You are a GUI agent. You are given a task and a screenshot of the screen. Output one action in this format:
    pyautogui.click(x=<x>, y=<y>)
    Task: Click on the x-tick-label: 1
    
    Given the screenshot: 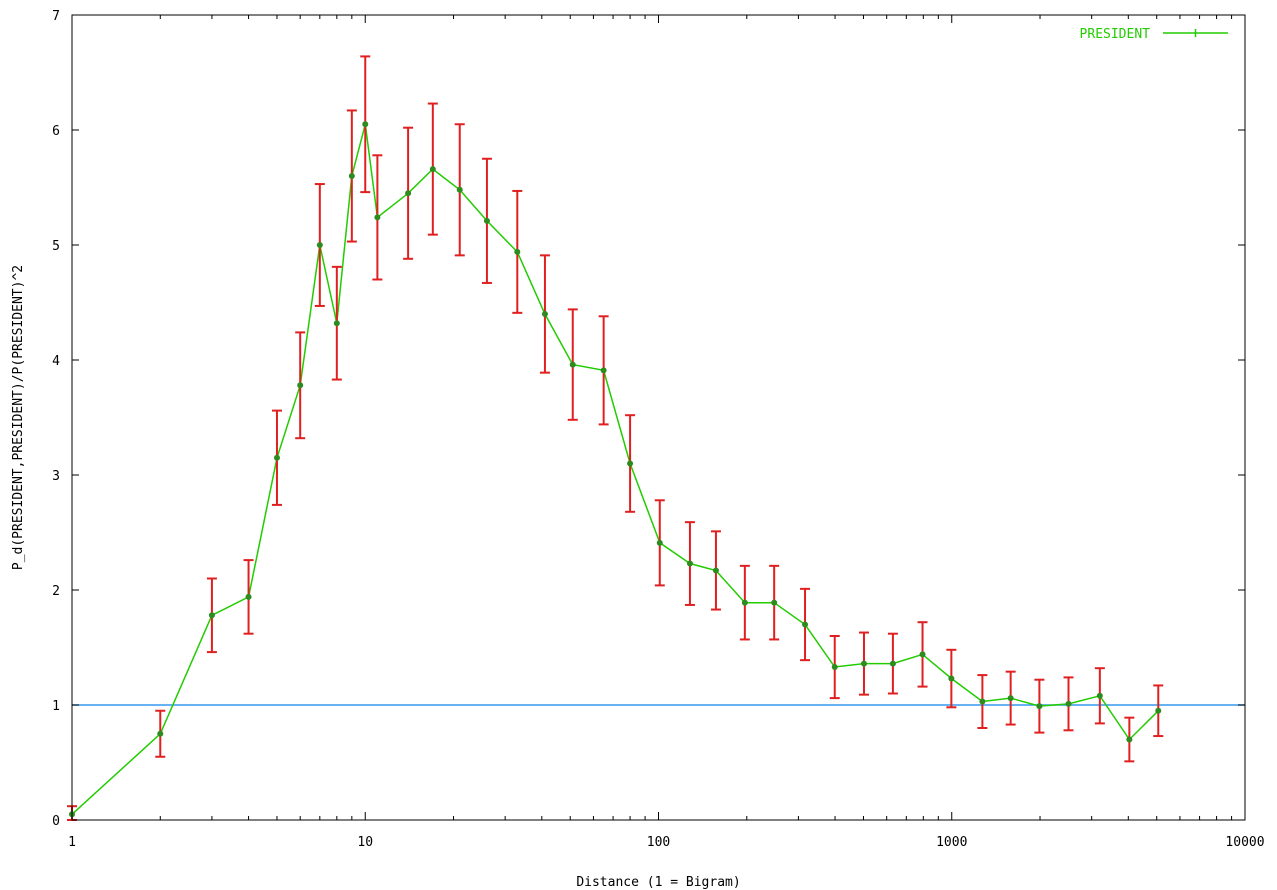 What is the action you would take?
    pyautogui.click(x=72, y=842)
    